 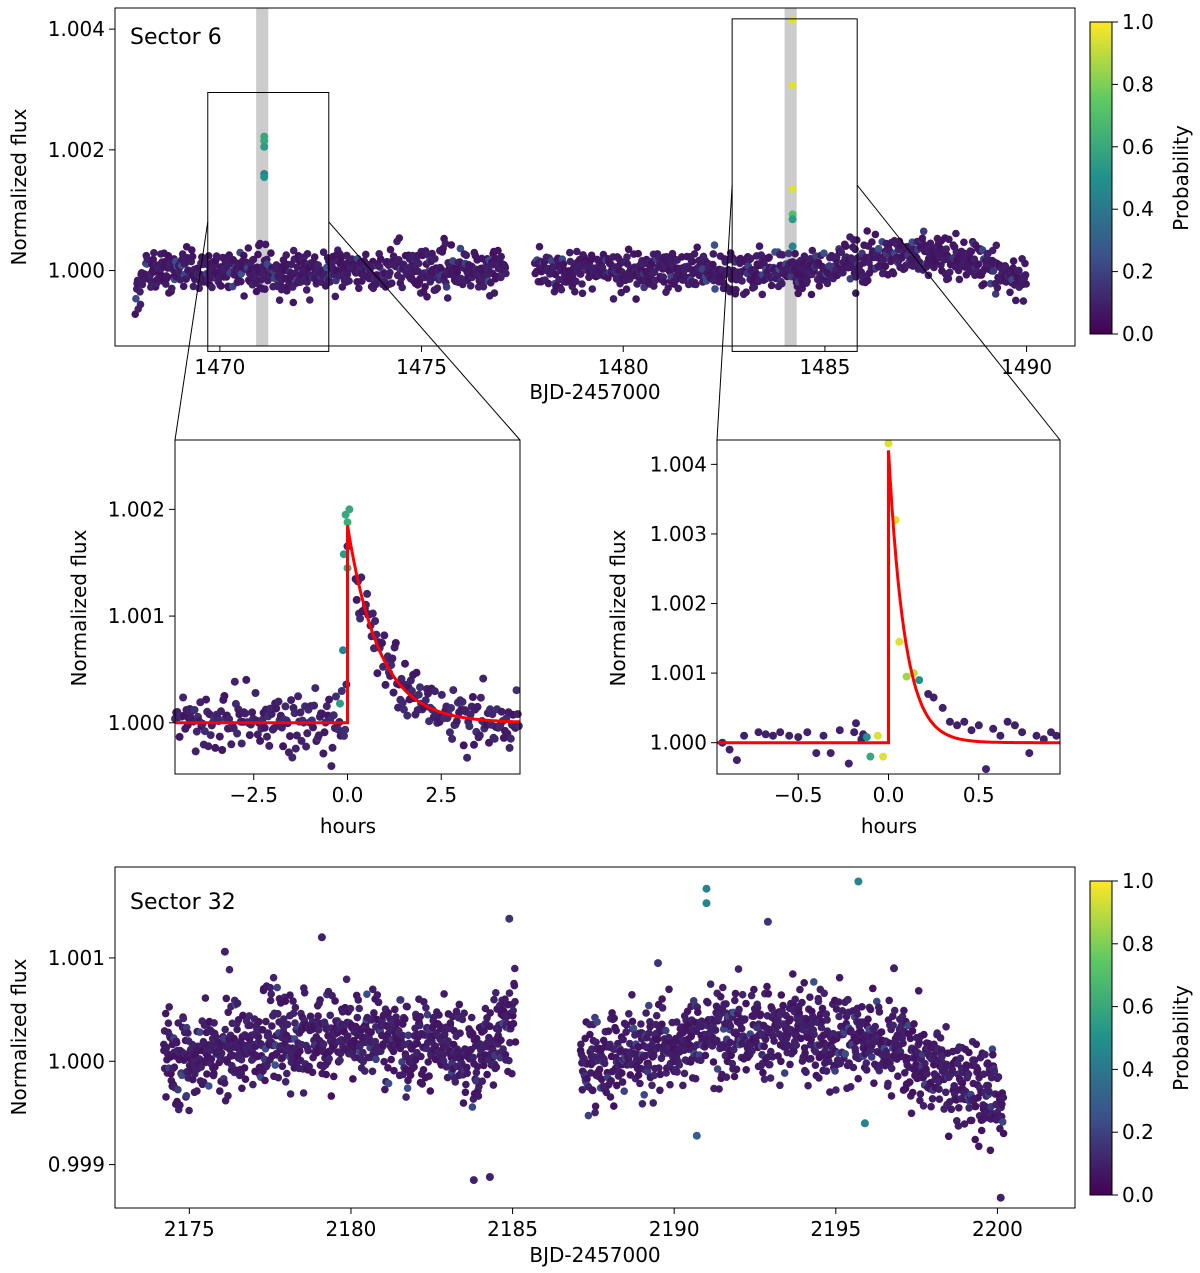 I want to click on y-tick-label: 0.999, so click(x=76, y=1165).